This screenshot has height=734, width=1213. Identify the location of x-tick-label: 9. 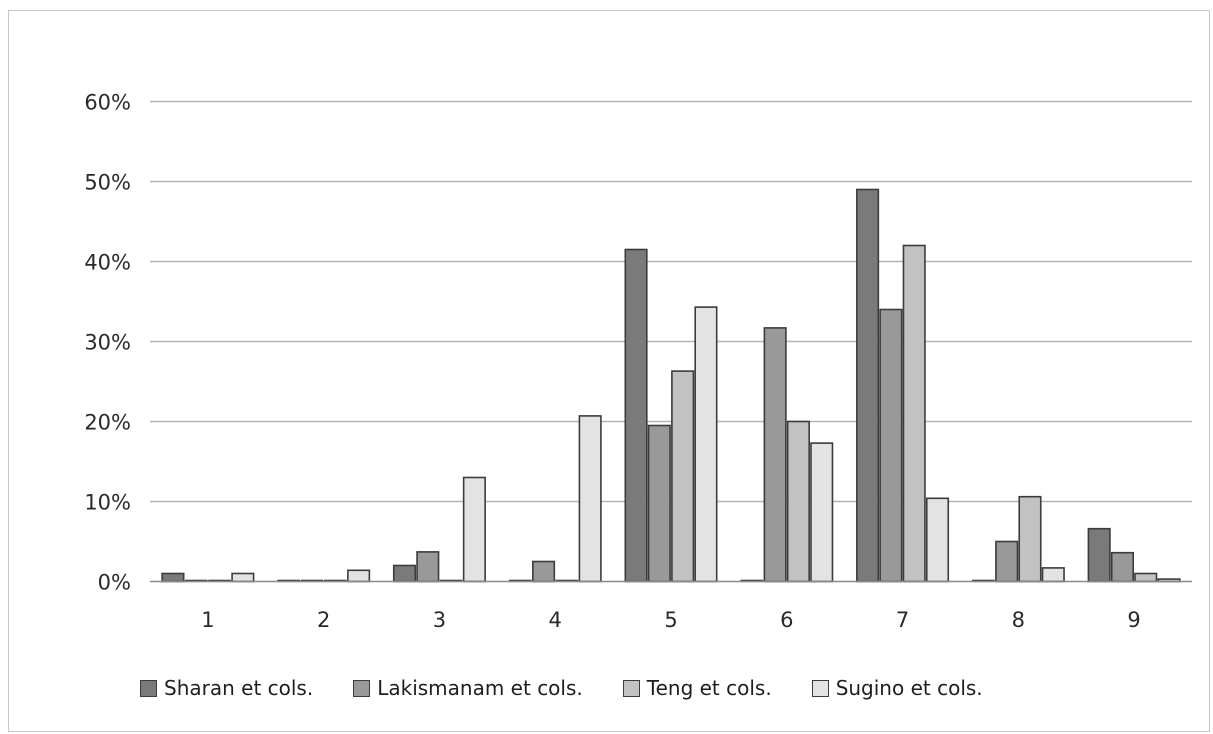
(1133, 620).